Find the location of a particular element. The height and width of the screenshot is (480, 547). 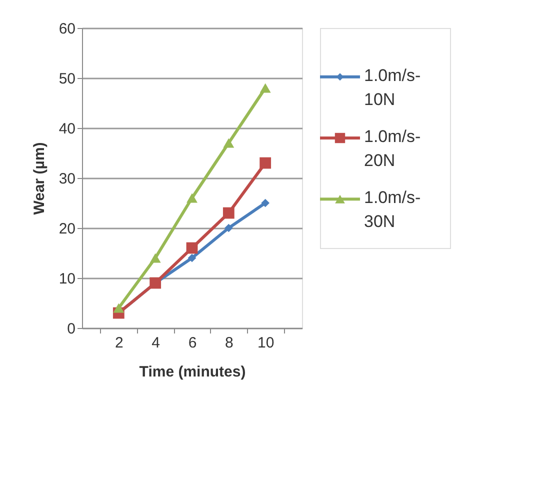

x-tick-label: 8 is located at coordinates (229, 343).